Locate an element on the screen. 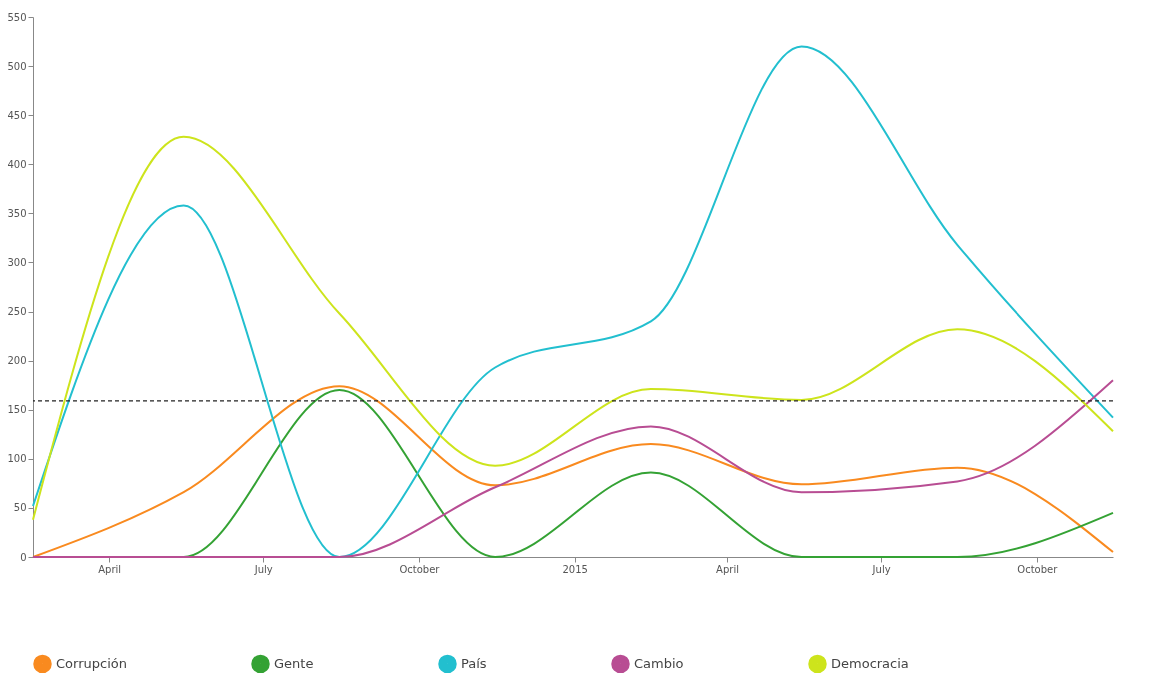 The height and width of the screenshot is (694, 1153). y-tick-label: 250 is located at coordinates (17, 312).